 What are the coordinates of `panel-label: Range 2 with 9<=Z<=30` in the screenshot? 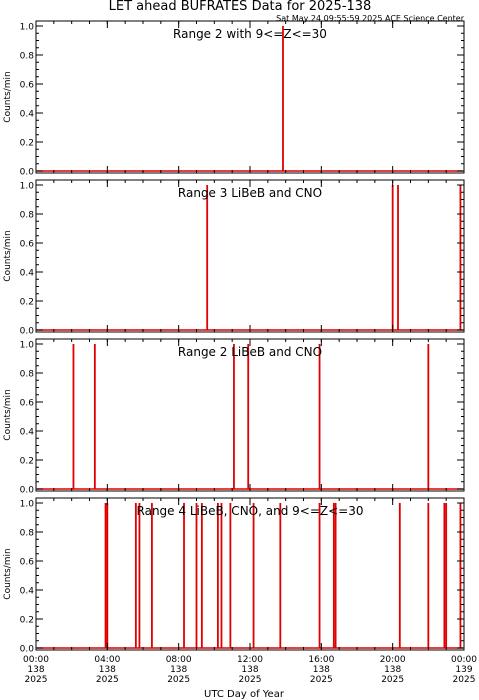 It's located at (250, 34).